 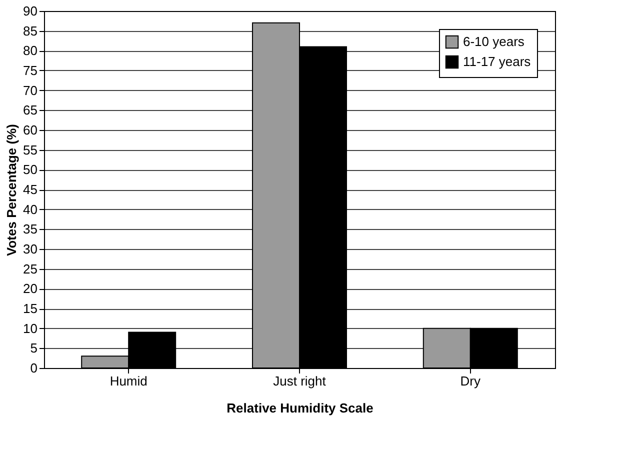 What do you see at coordinates (30, 189) in the screenshot?
I see `y-tick-label: 45` at bounding box center [30, 189].